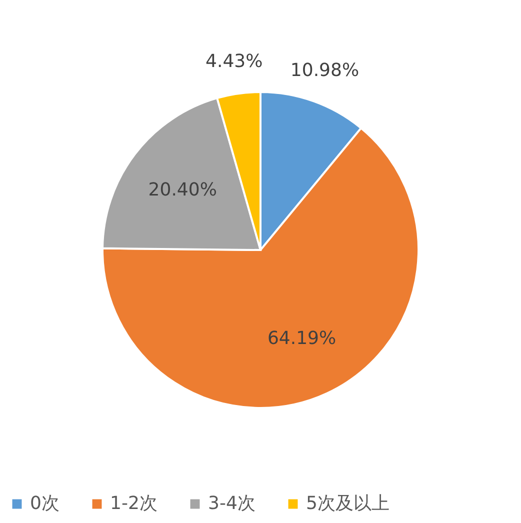  What do you see at coordinates (301, 338) in the screenshot?
I see `data-label: 64.19%` at bounding box center [301, 338].